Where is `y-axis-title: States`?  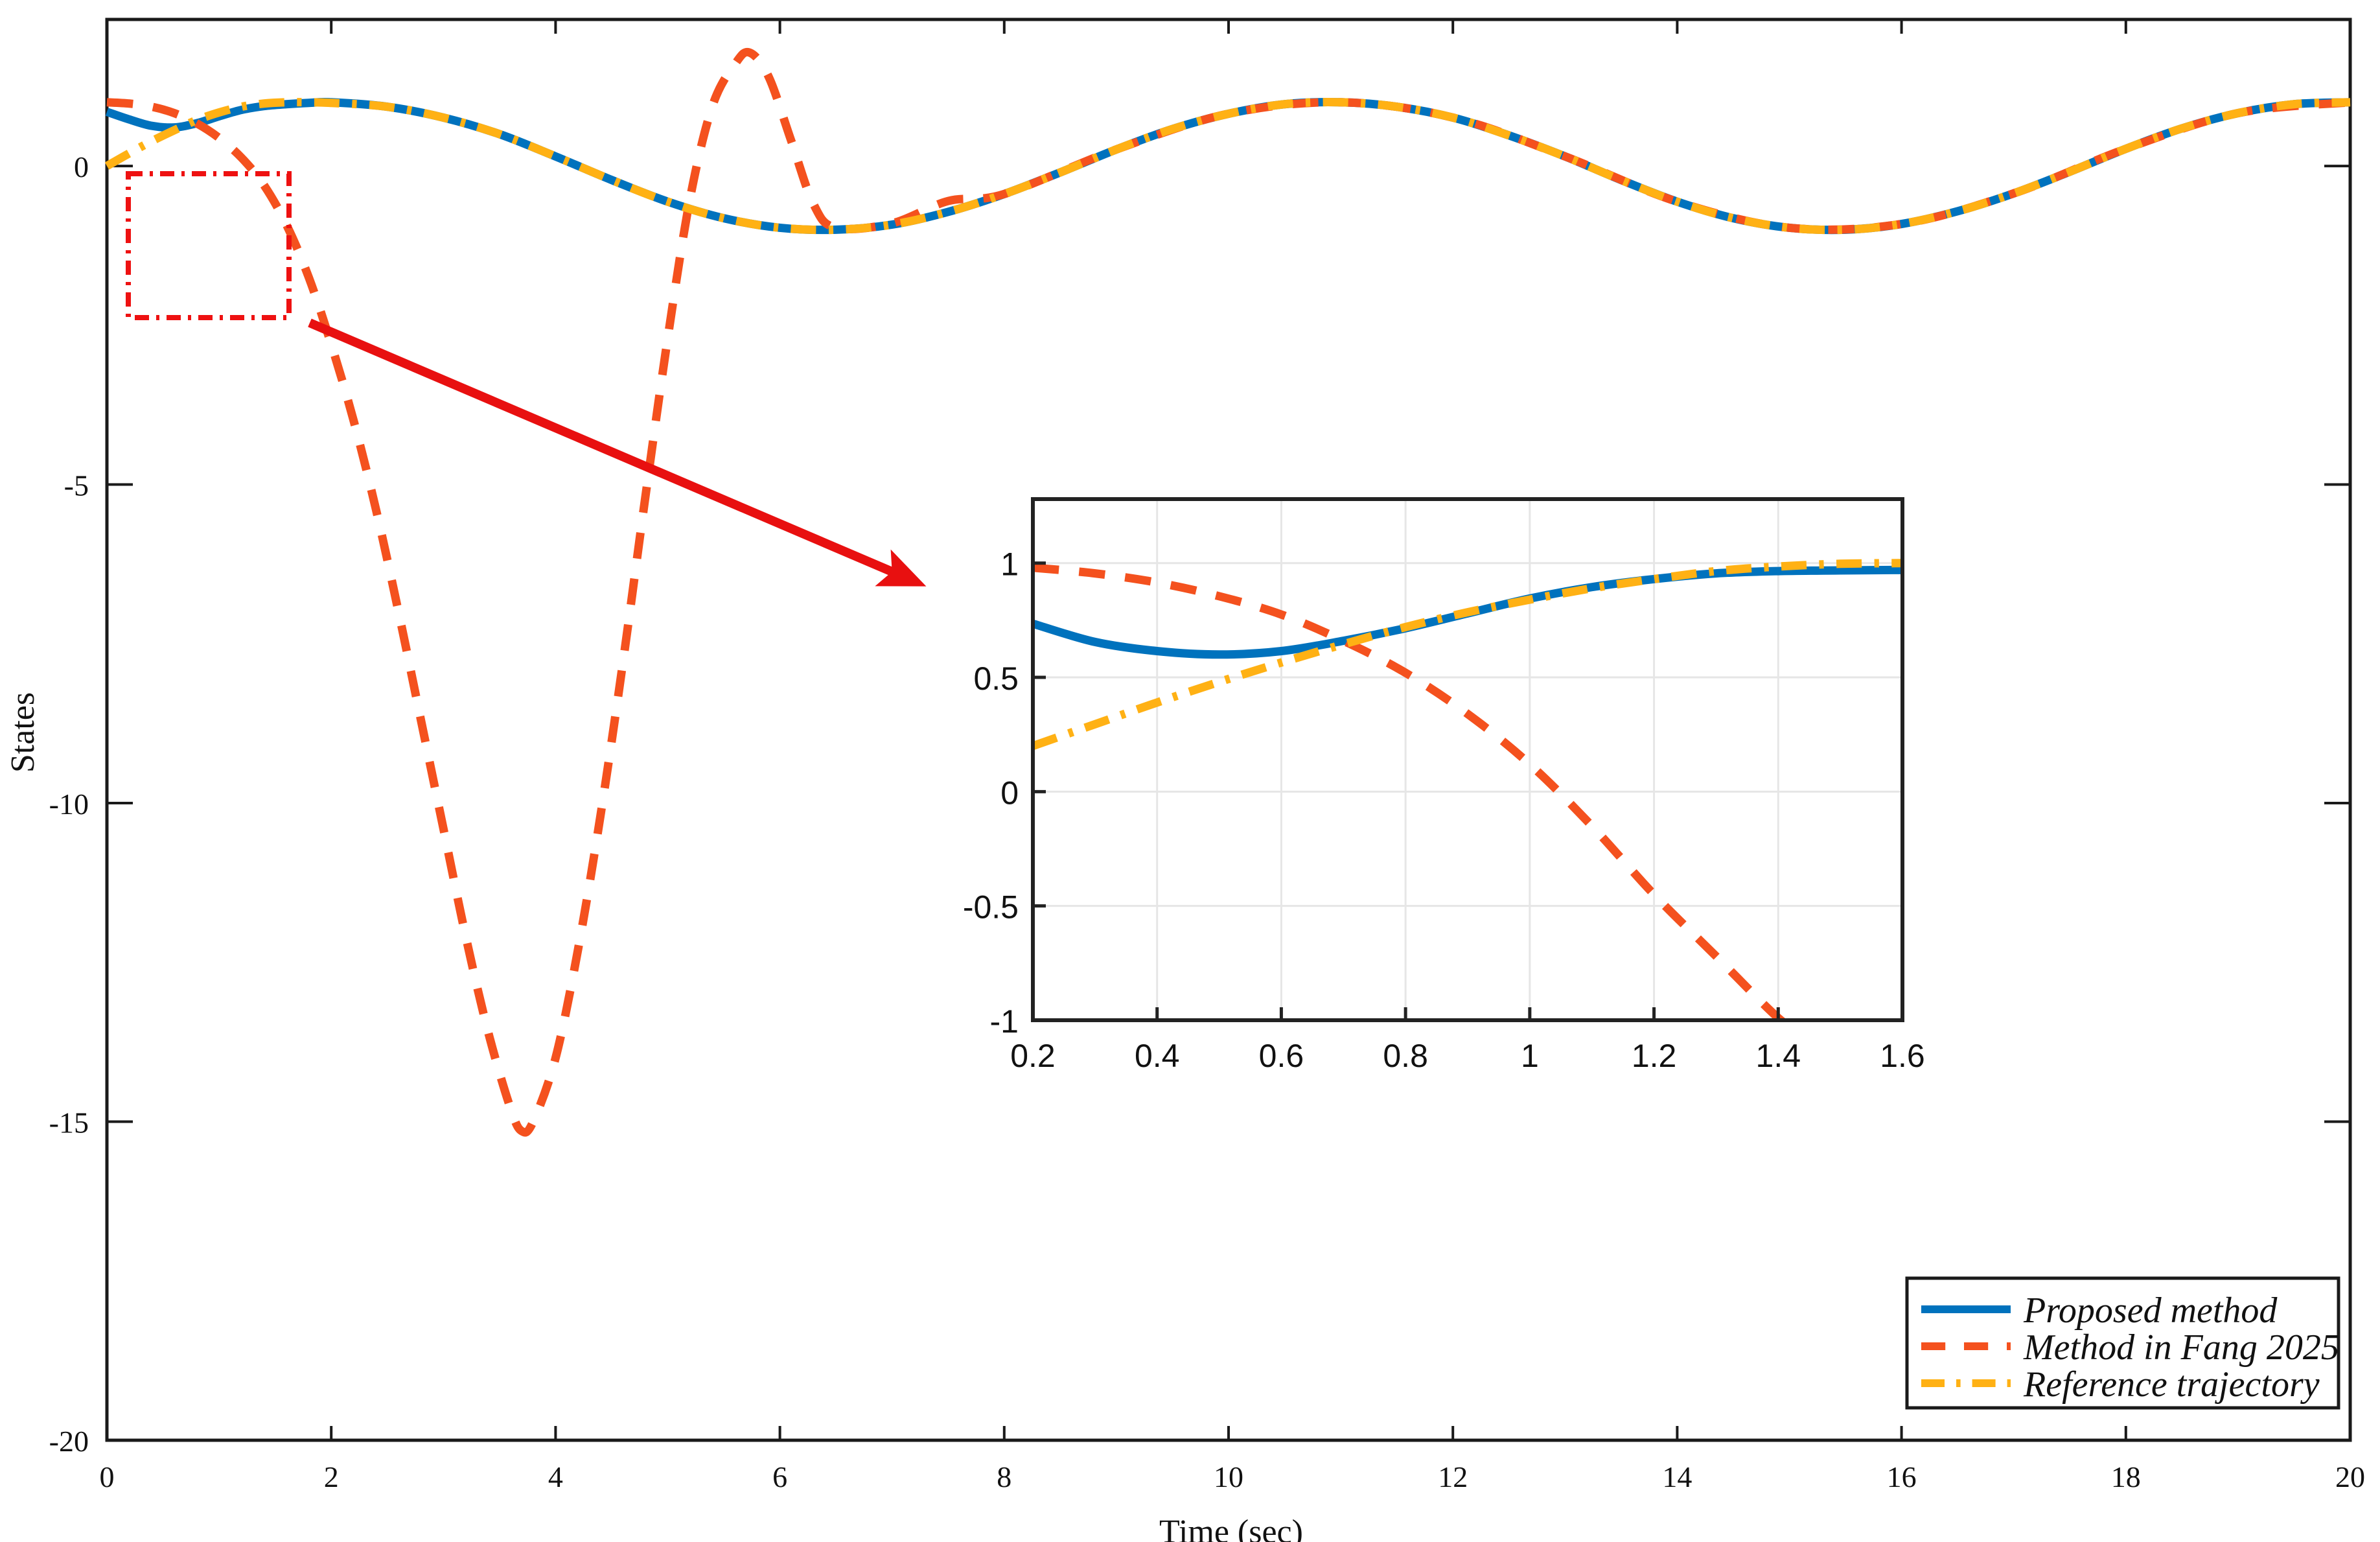 y-axis-title: States is located at coordinates (23, 732).